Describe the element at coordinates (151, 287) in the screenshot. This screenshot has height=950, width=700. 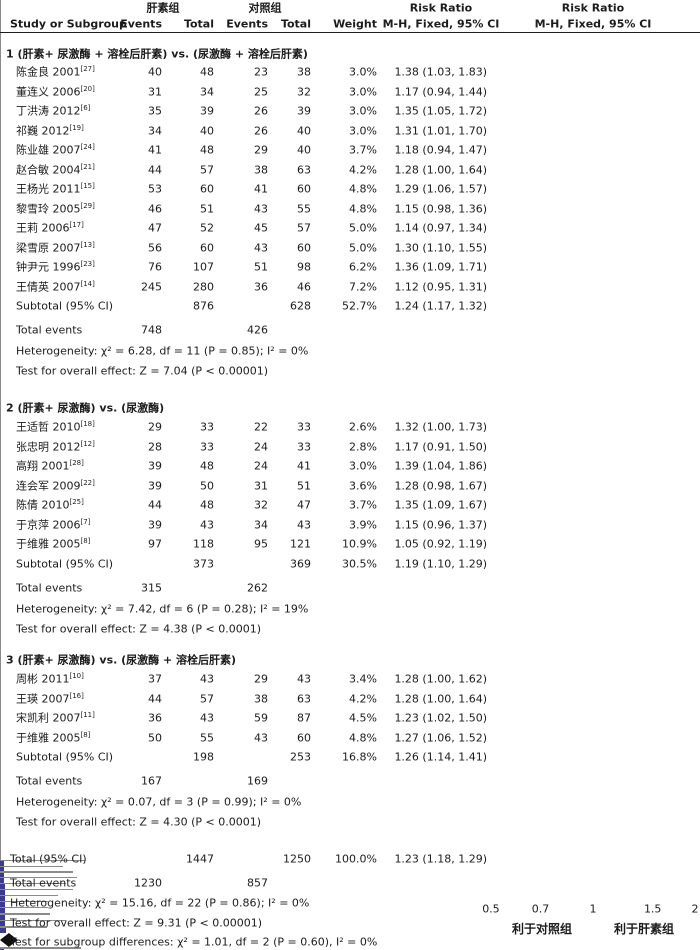
I see `events-treatment: 245` at that location.